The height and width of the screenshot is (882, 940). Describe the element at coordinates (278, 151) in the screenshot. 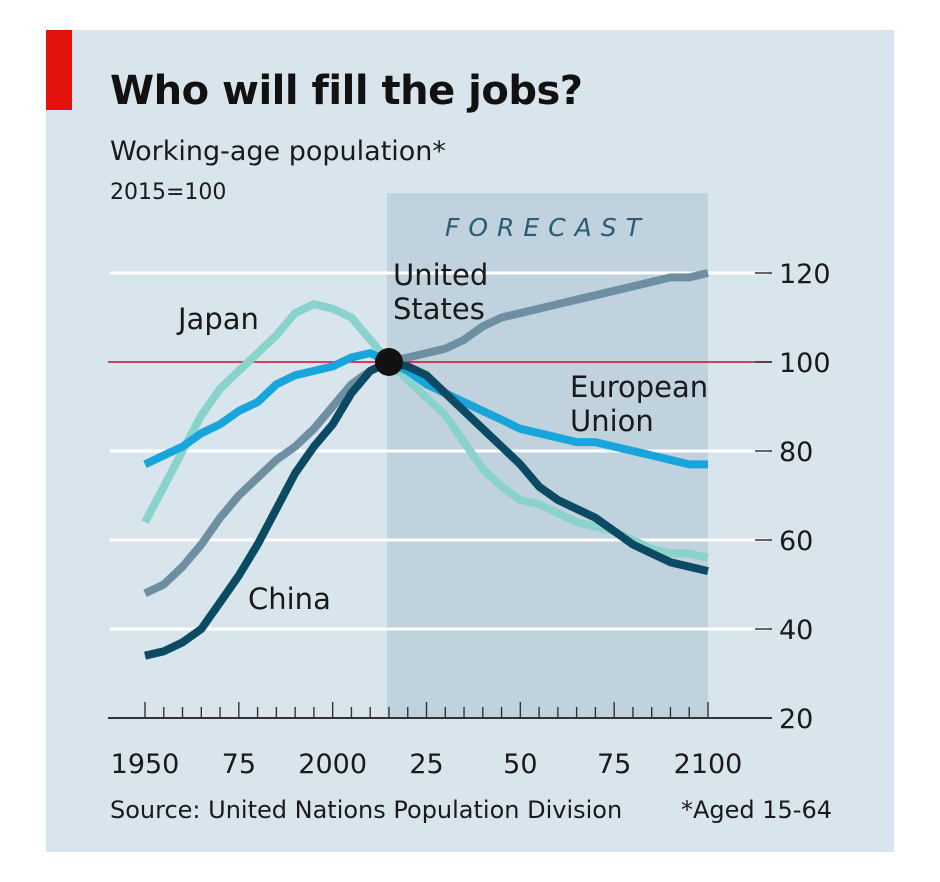

I see `chart-subtitle: Working-age population*` at that location.